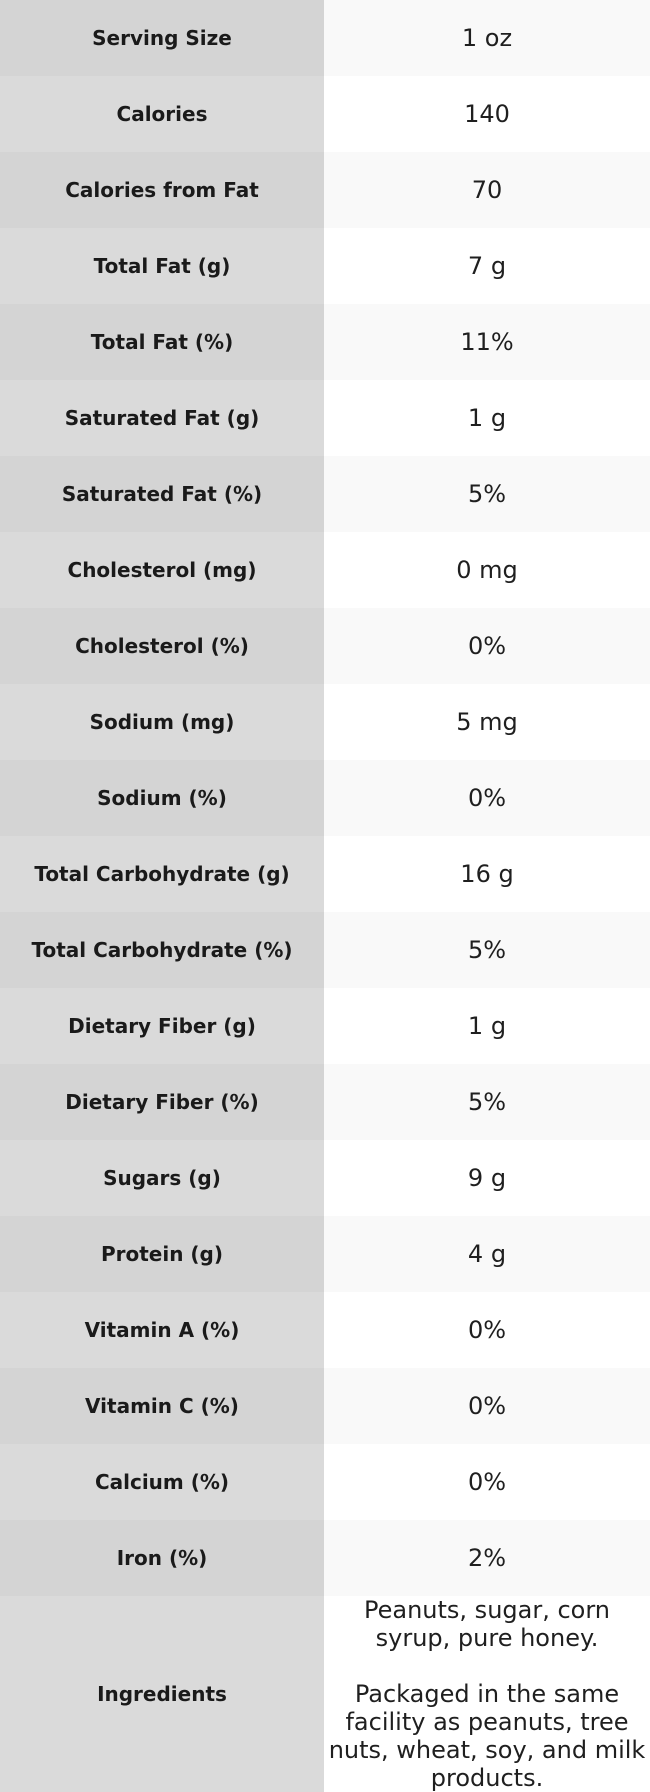 Image resolution: width=650 pixels, height=1792 pixels. I want to click on table-row-sodium-mg: Sodium (mg) 5 mg, so click(325, 722).